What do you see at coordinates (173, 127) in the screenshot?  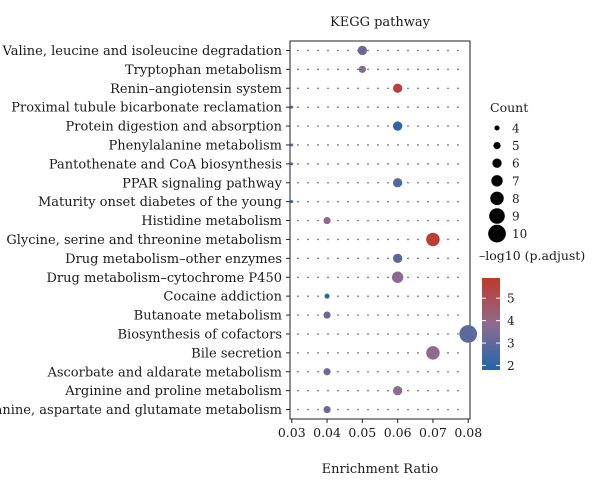 I see `y-tick-label: Protein digestion and absorption` at bounding box center [173, 127].